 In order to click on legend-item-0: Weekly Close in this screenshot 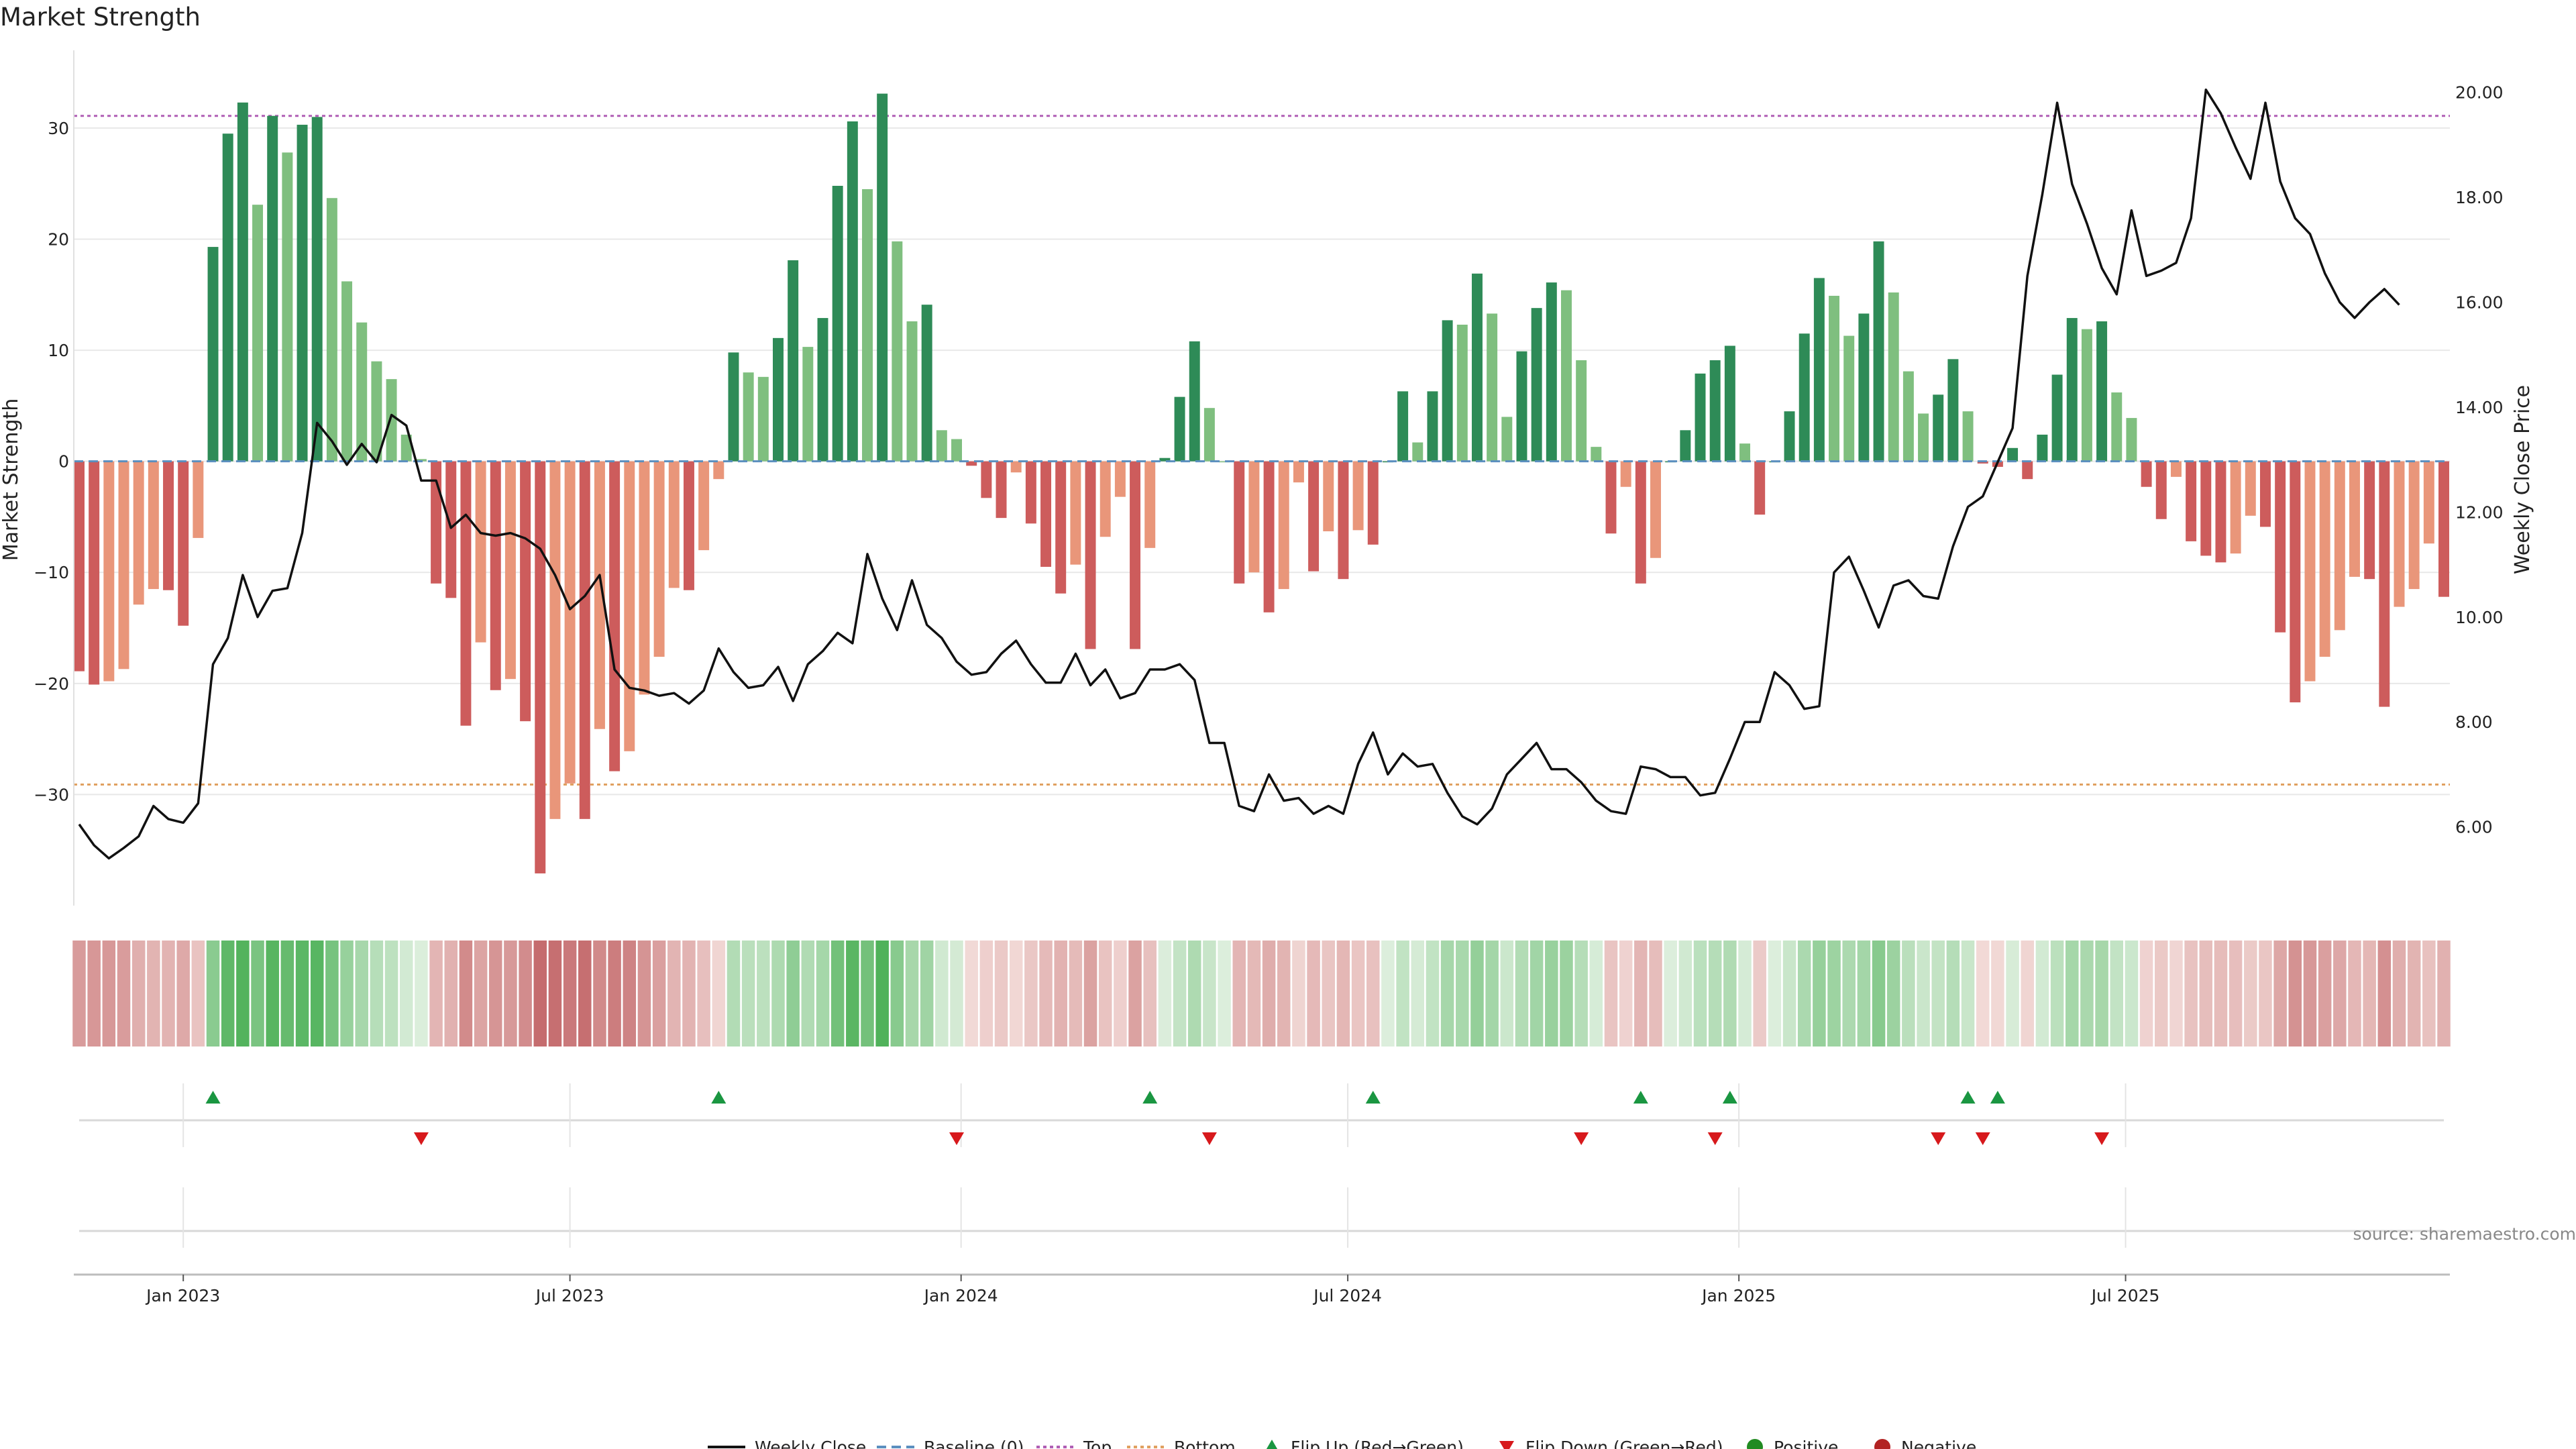, I will do `click(787, 1443)`.